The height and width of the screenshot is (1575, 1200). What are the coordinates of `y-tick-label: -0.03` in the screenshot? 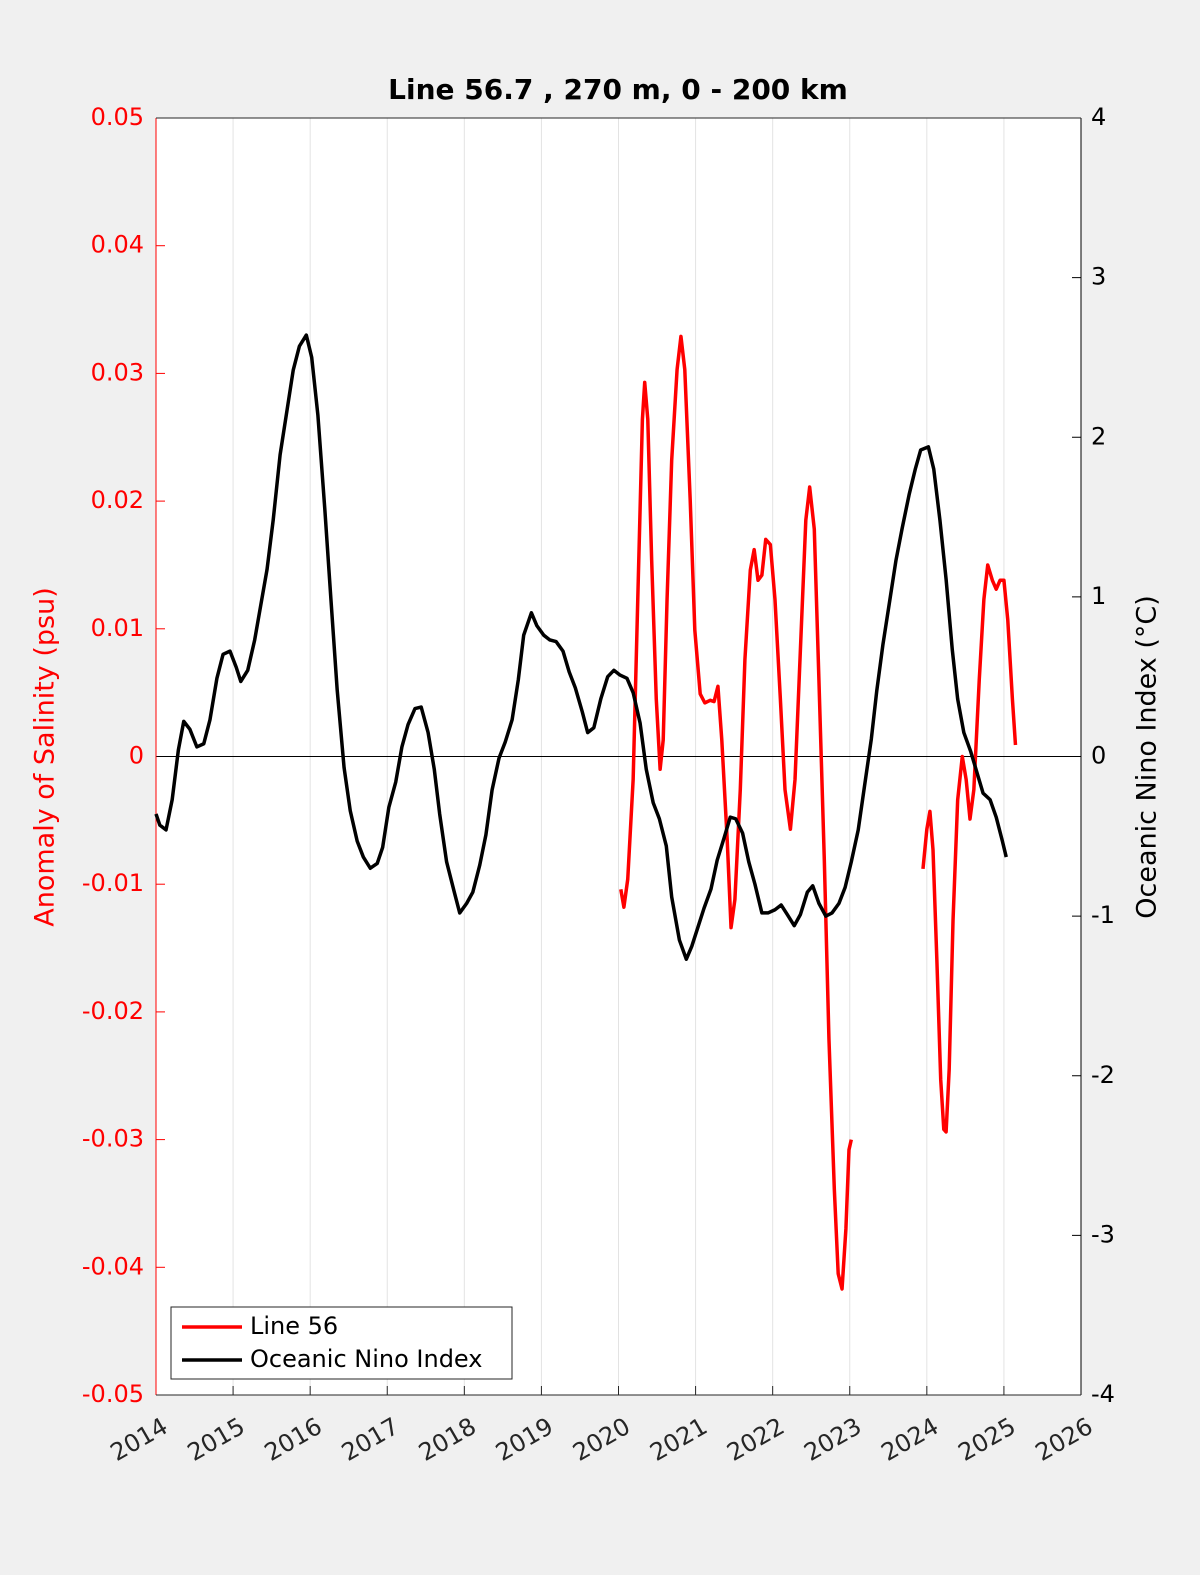 It's located at (113, 1139).